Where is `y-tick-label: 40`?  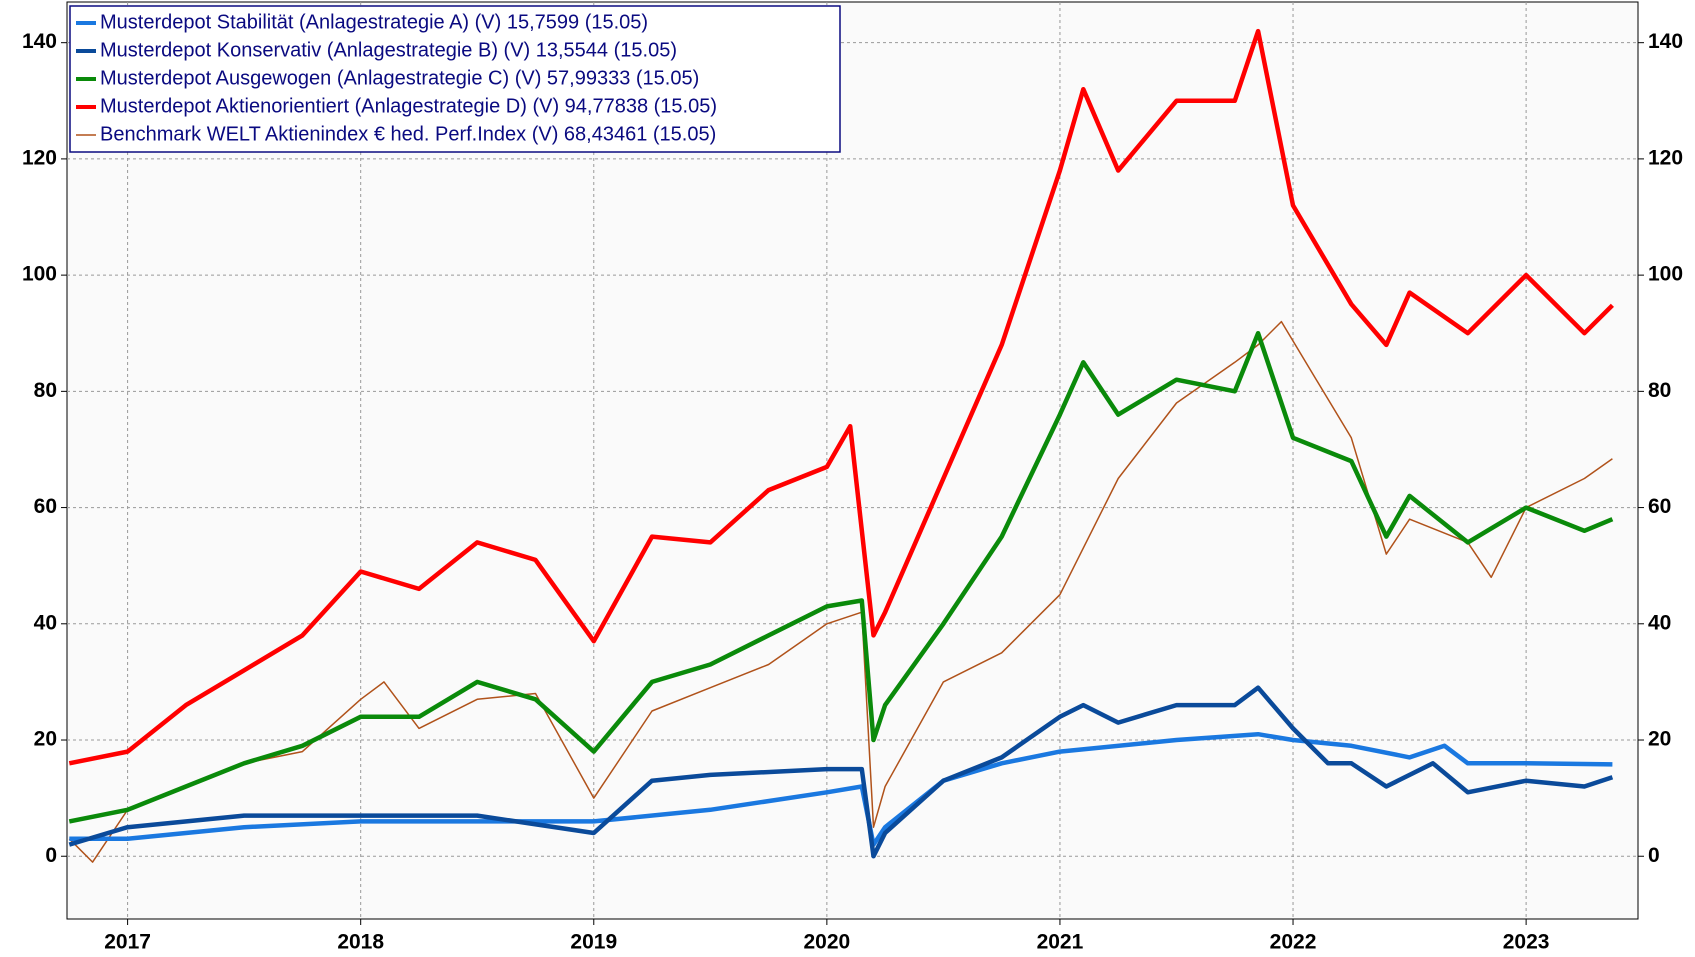
y-tick-label: 40 is located at coordinates (45, 622).